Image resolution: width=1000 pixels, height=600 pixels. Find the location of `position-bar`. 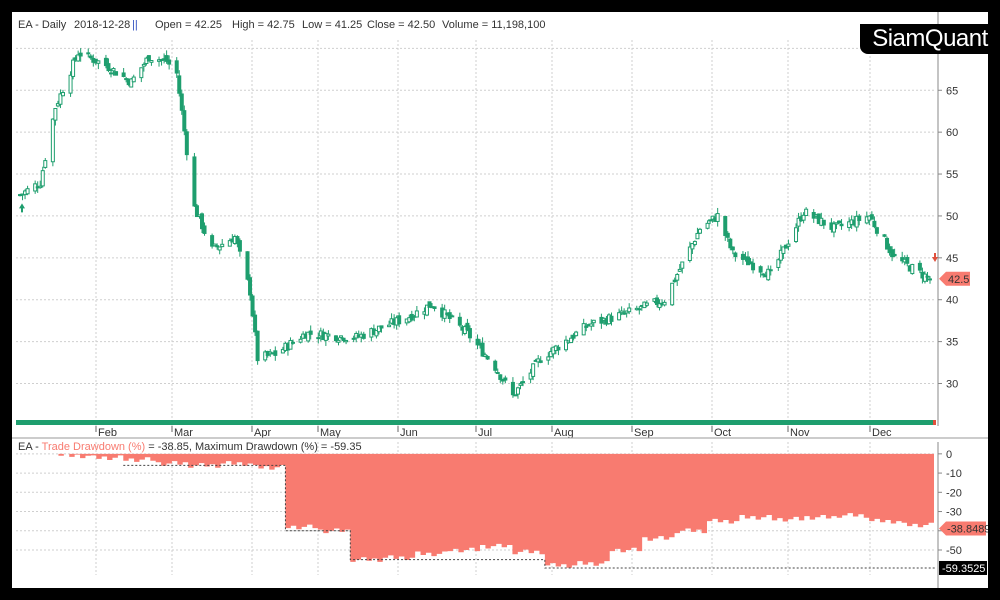

position-bar is located at coordinates (476, 422).